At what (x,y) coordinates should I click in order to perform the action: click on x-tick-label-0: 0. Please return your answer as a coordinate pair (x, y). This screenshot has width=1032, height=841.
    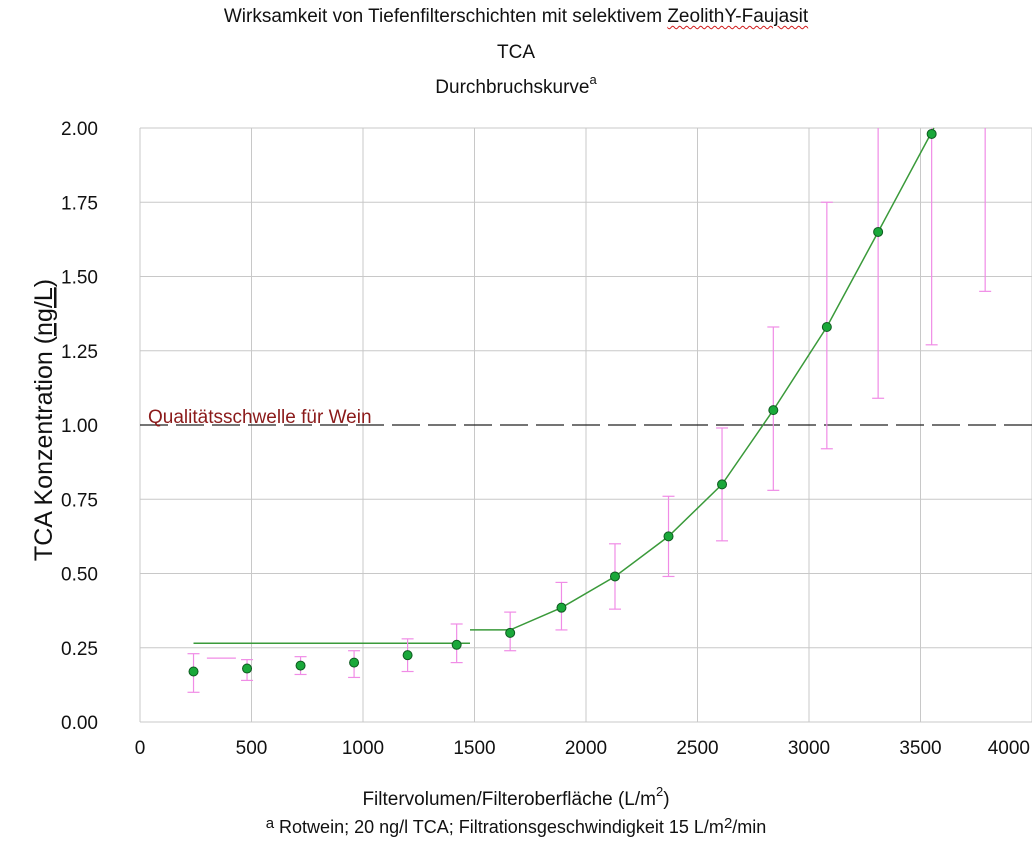
    Looking at the image, I should click on (140, 748).